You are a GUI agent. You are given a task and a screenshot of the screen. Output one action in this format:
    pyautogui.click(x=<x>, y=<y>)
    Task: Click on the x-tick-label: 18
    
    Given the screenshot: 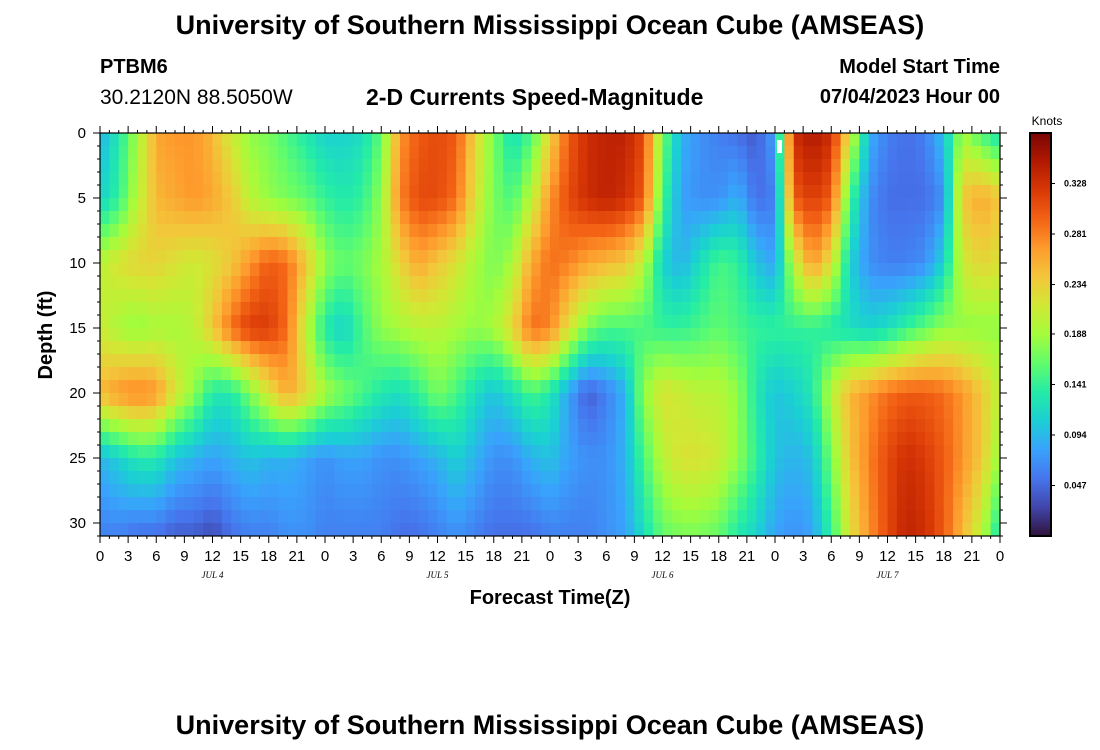 What is the action you would take?
    pyautogui.click(x=718, y=556)
    